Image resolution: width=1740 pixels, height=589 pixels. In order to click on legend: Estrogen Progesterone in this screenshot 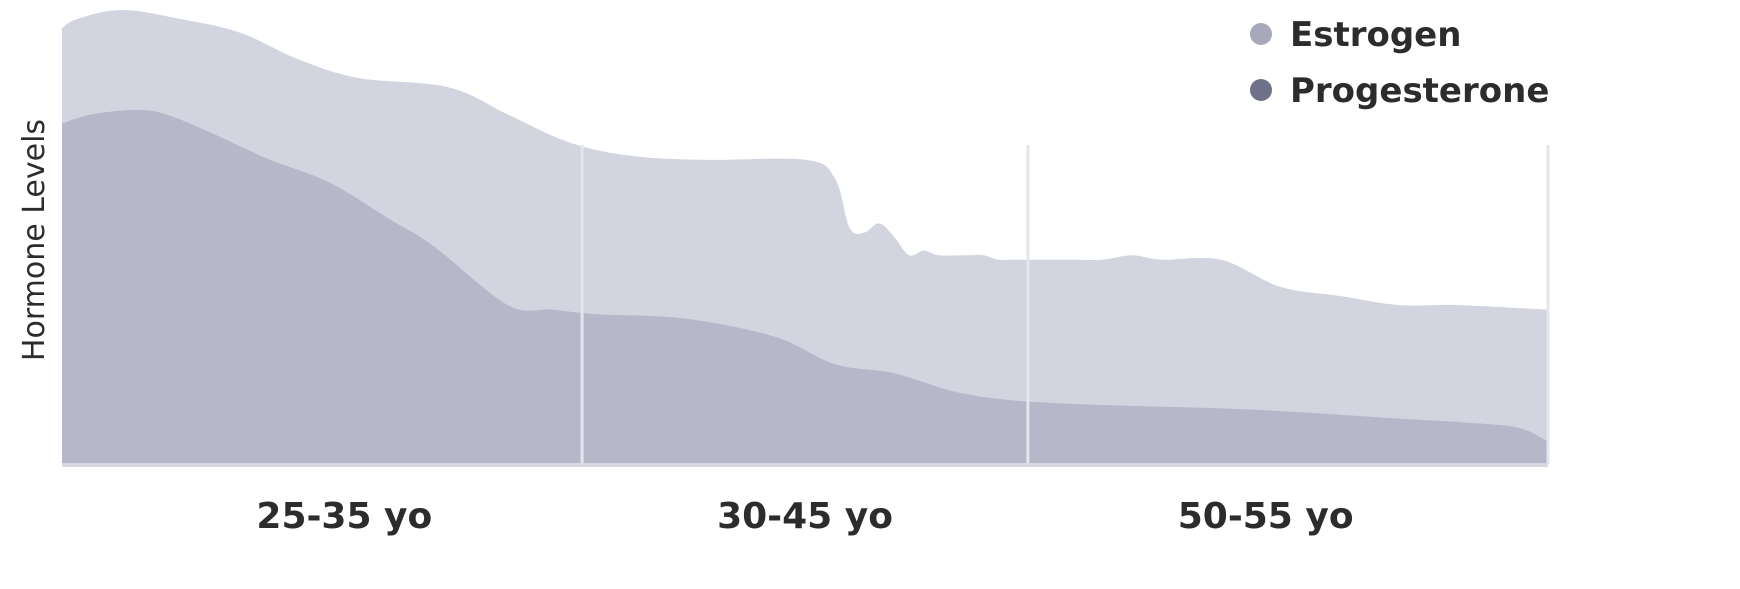, I will do `click(1399, 63)`.